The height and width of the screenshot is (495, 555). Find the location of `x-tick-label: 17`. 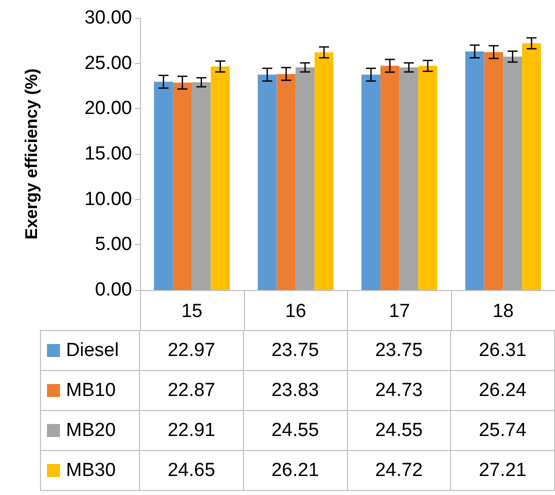

x-tick-label: 17 is located at coordinates (399, 311).